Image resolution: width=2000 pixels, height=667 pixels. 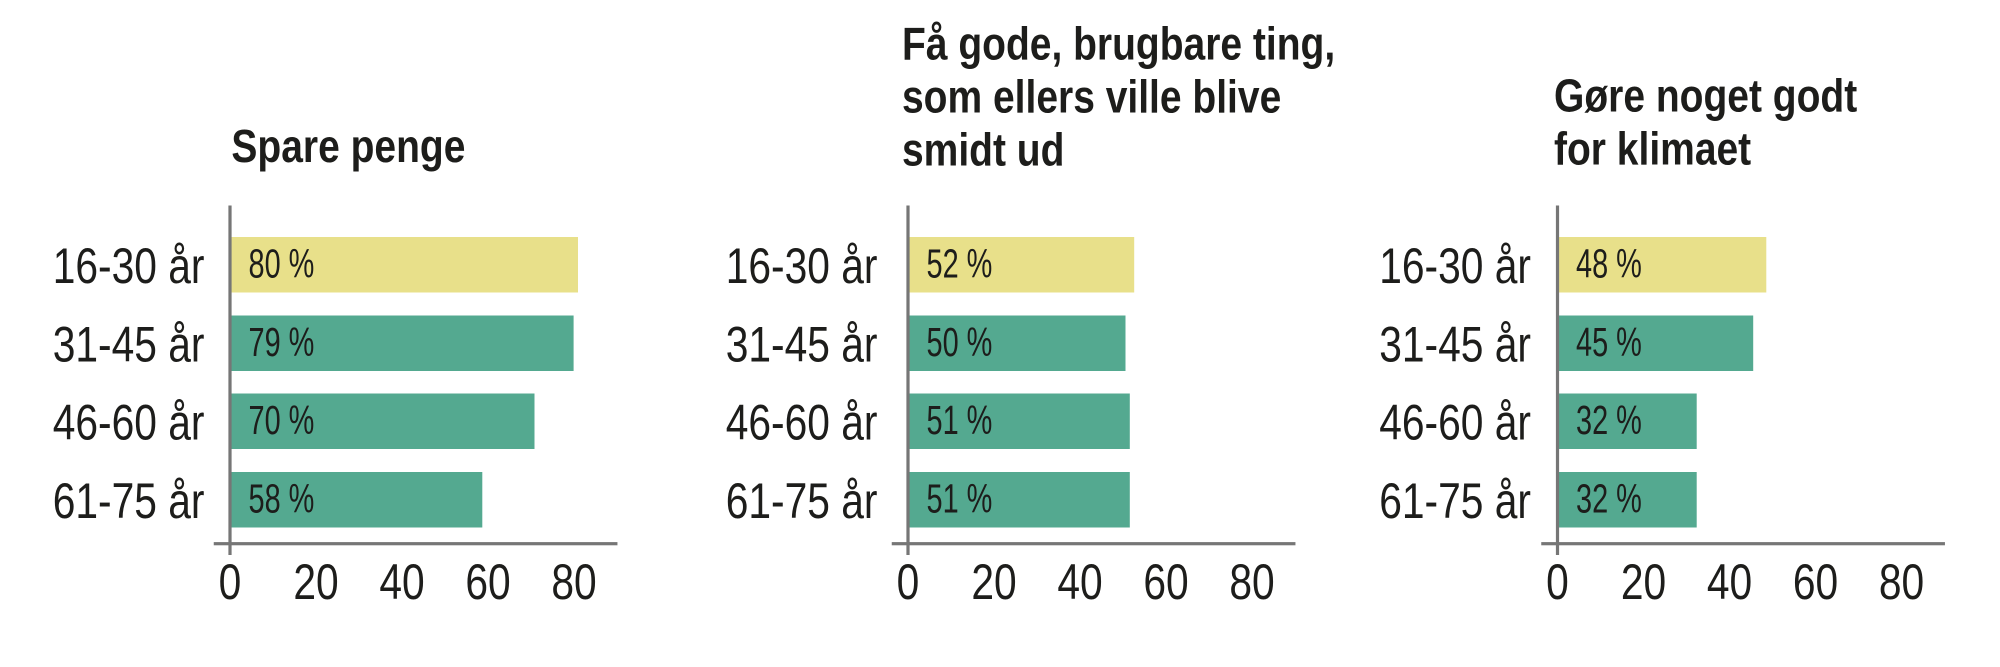 I want to click on svg-text: smidt ud, so click(x=983, y=151).